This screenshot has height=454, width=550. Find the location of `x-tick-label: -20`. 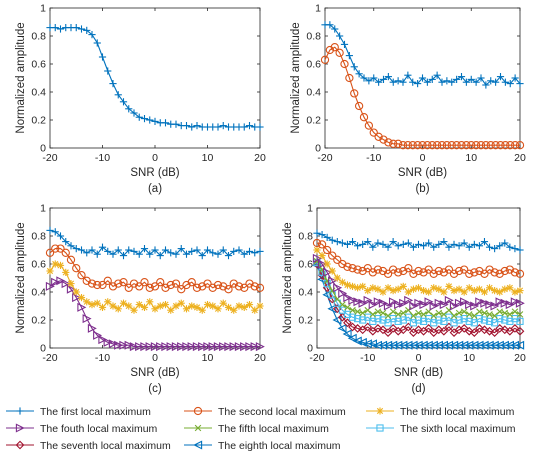

x-tick-label: -20 is located at coordinates (49, 158).